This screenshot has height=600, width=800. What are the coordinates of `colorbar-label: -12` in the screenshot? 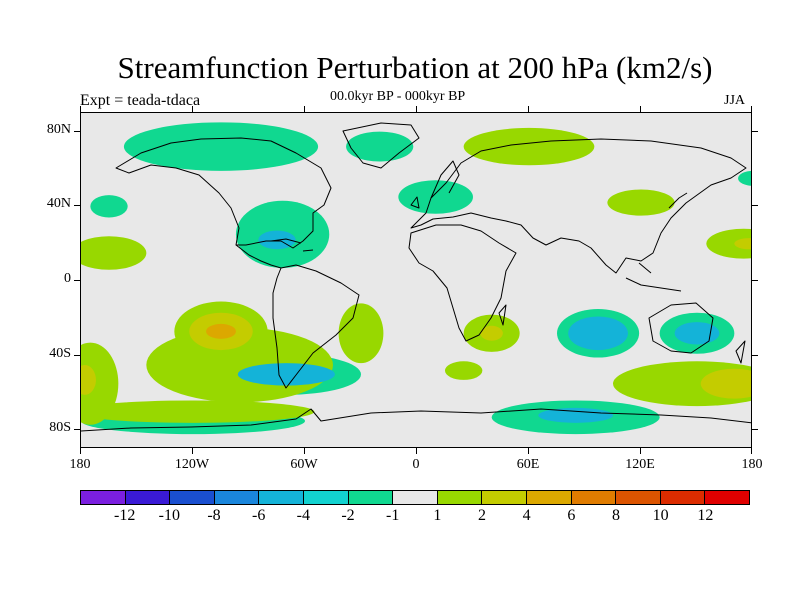 It's located at (124, 515).